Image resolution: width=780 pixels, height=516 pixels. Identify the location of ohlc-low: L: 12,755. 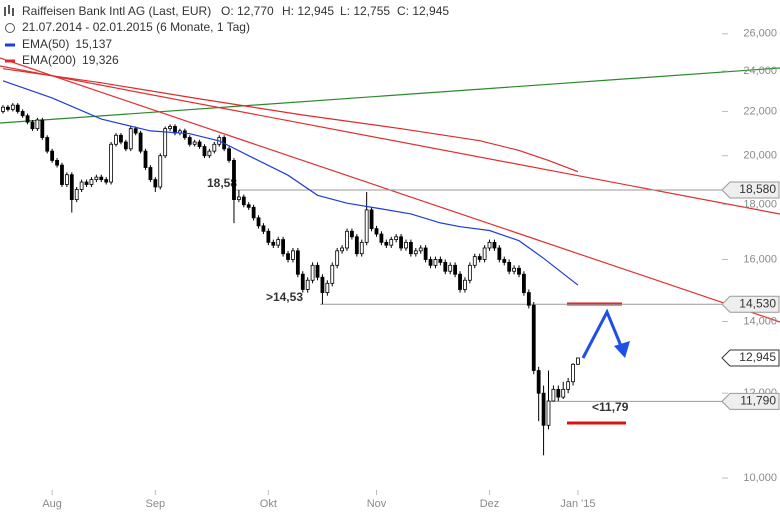
(365, 11).